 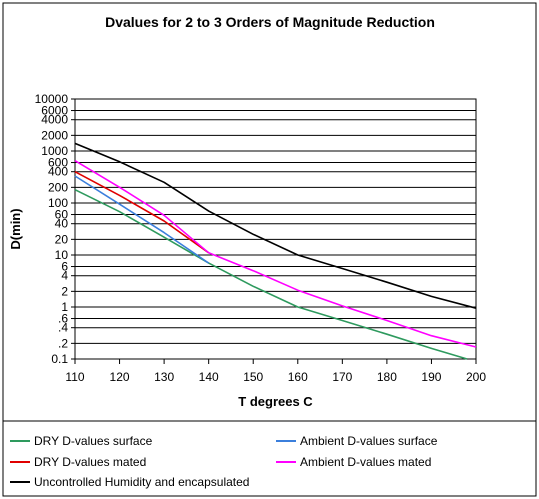 I want to click on legend-label: Uncontrolled Humidity and encapsulated, so click(x=141, y=482).